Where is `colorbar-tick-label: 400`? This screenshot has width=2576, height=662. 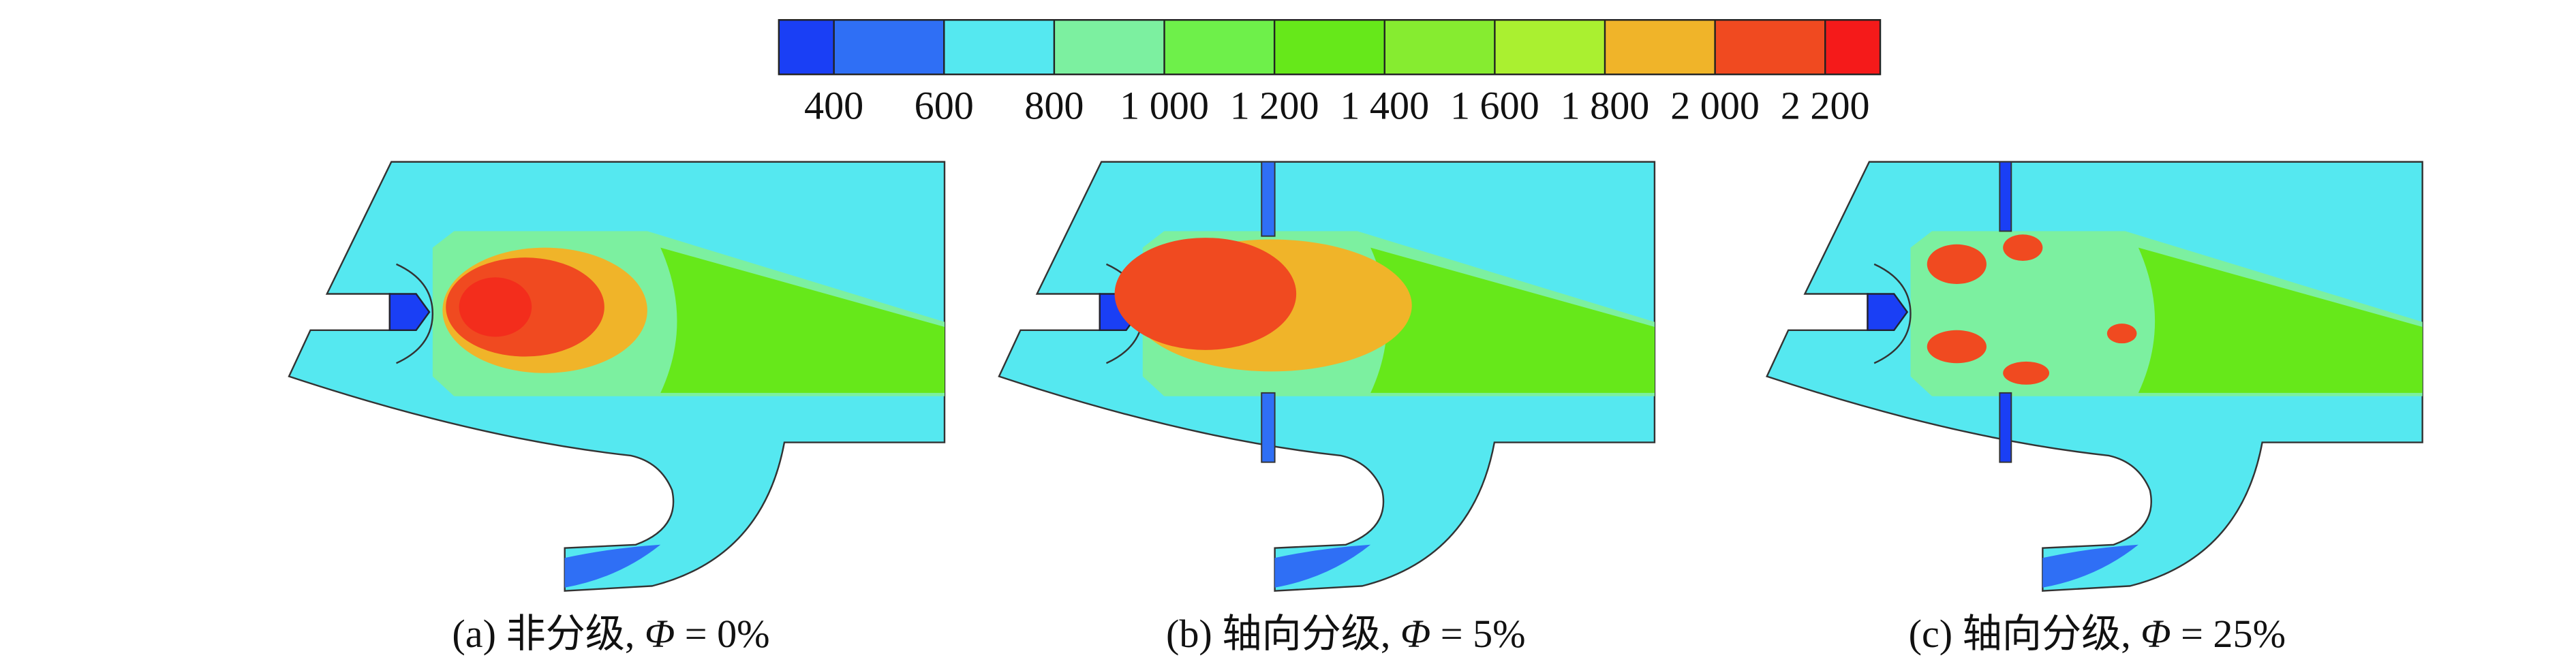
colorbar-tick-label: 400 is located at coordinates (833, 106).